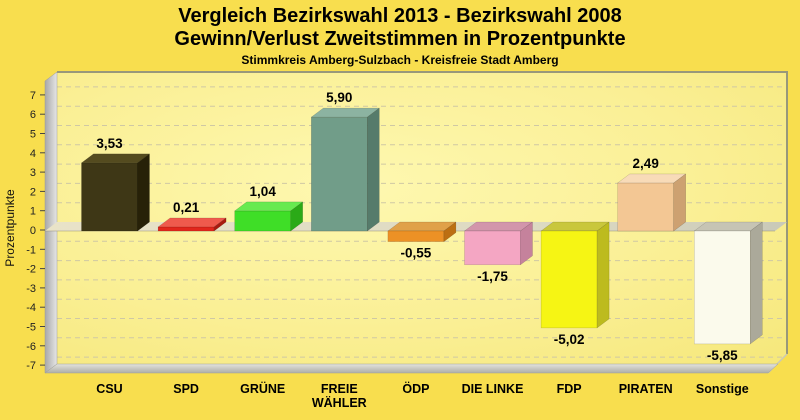 The image size is (800, 420). Describe the element at coordinates (339, 97) in the screenshot. I see `value-label: 5,90` at that location.